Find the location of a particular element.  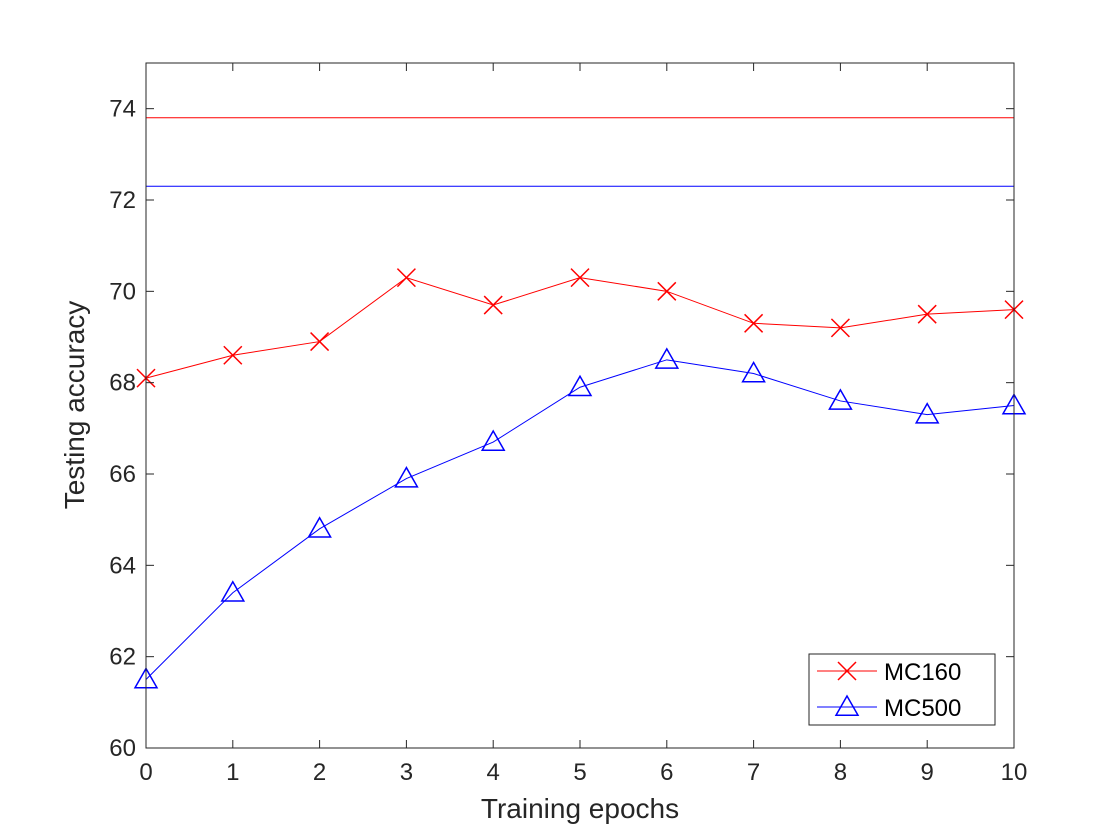

x-tick-label: 3 is located at coordinates (406, 772).